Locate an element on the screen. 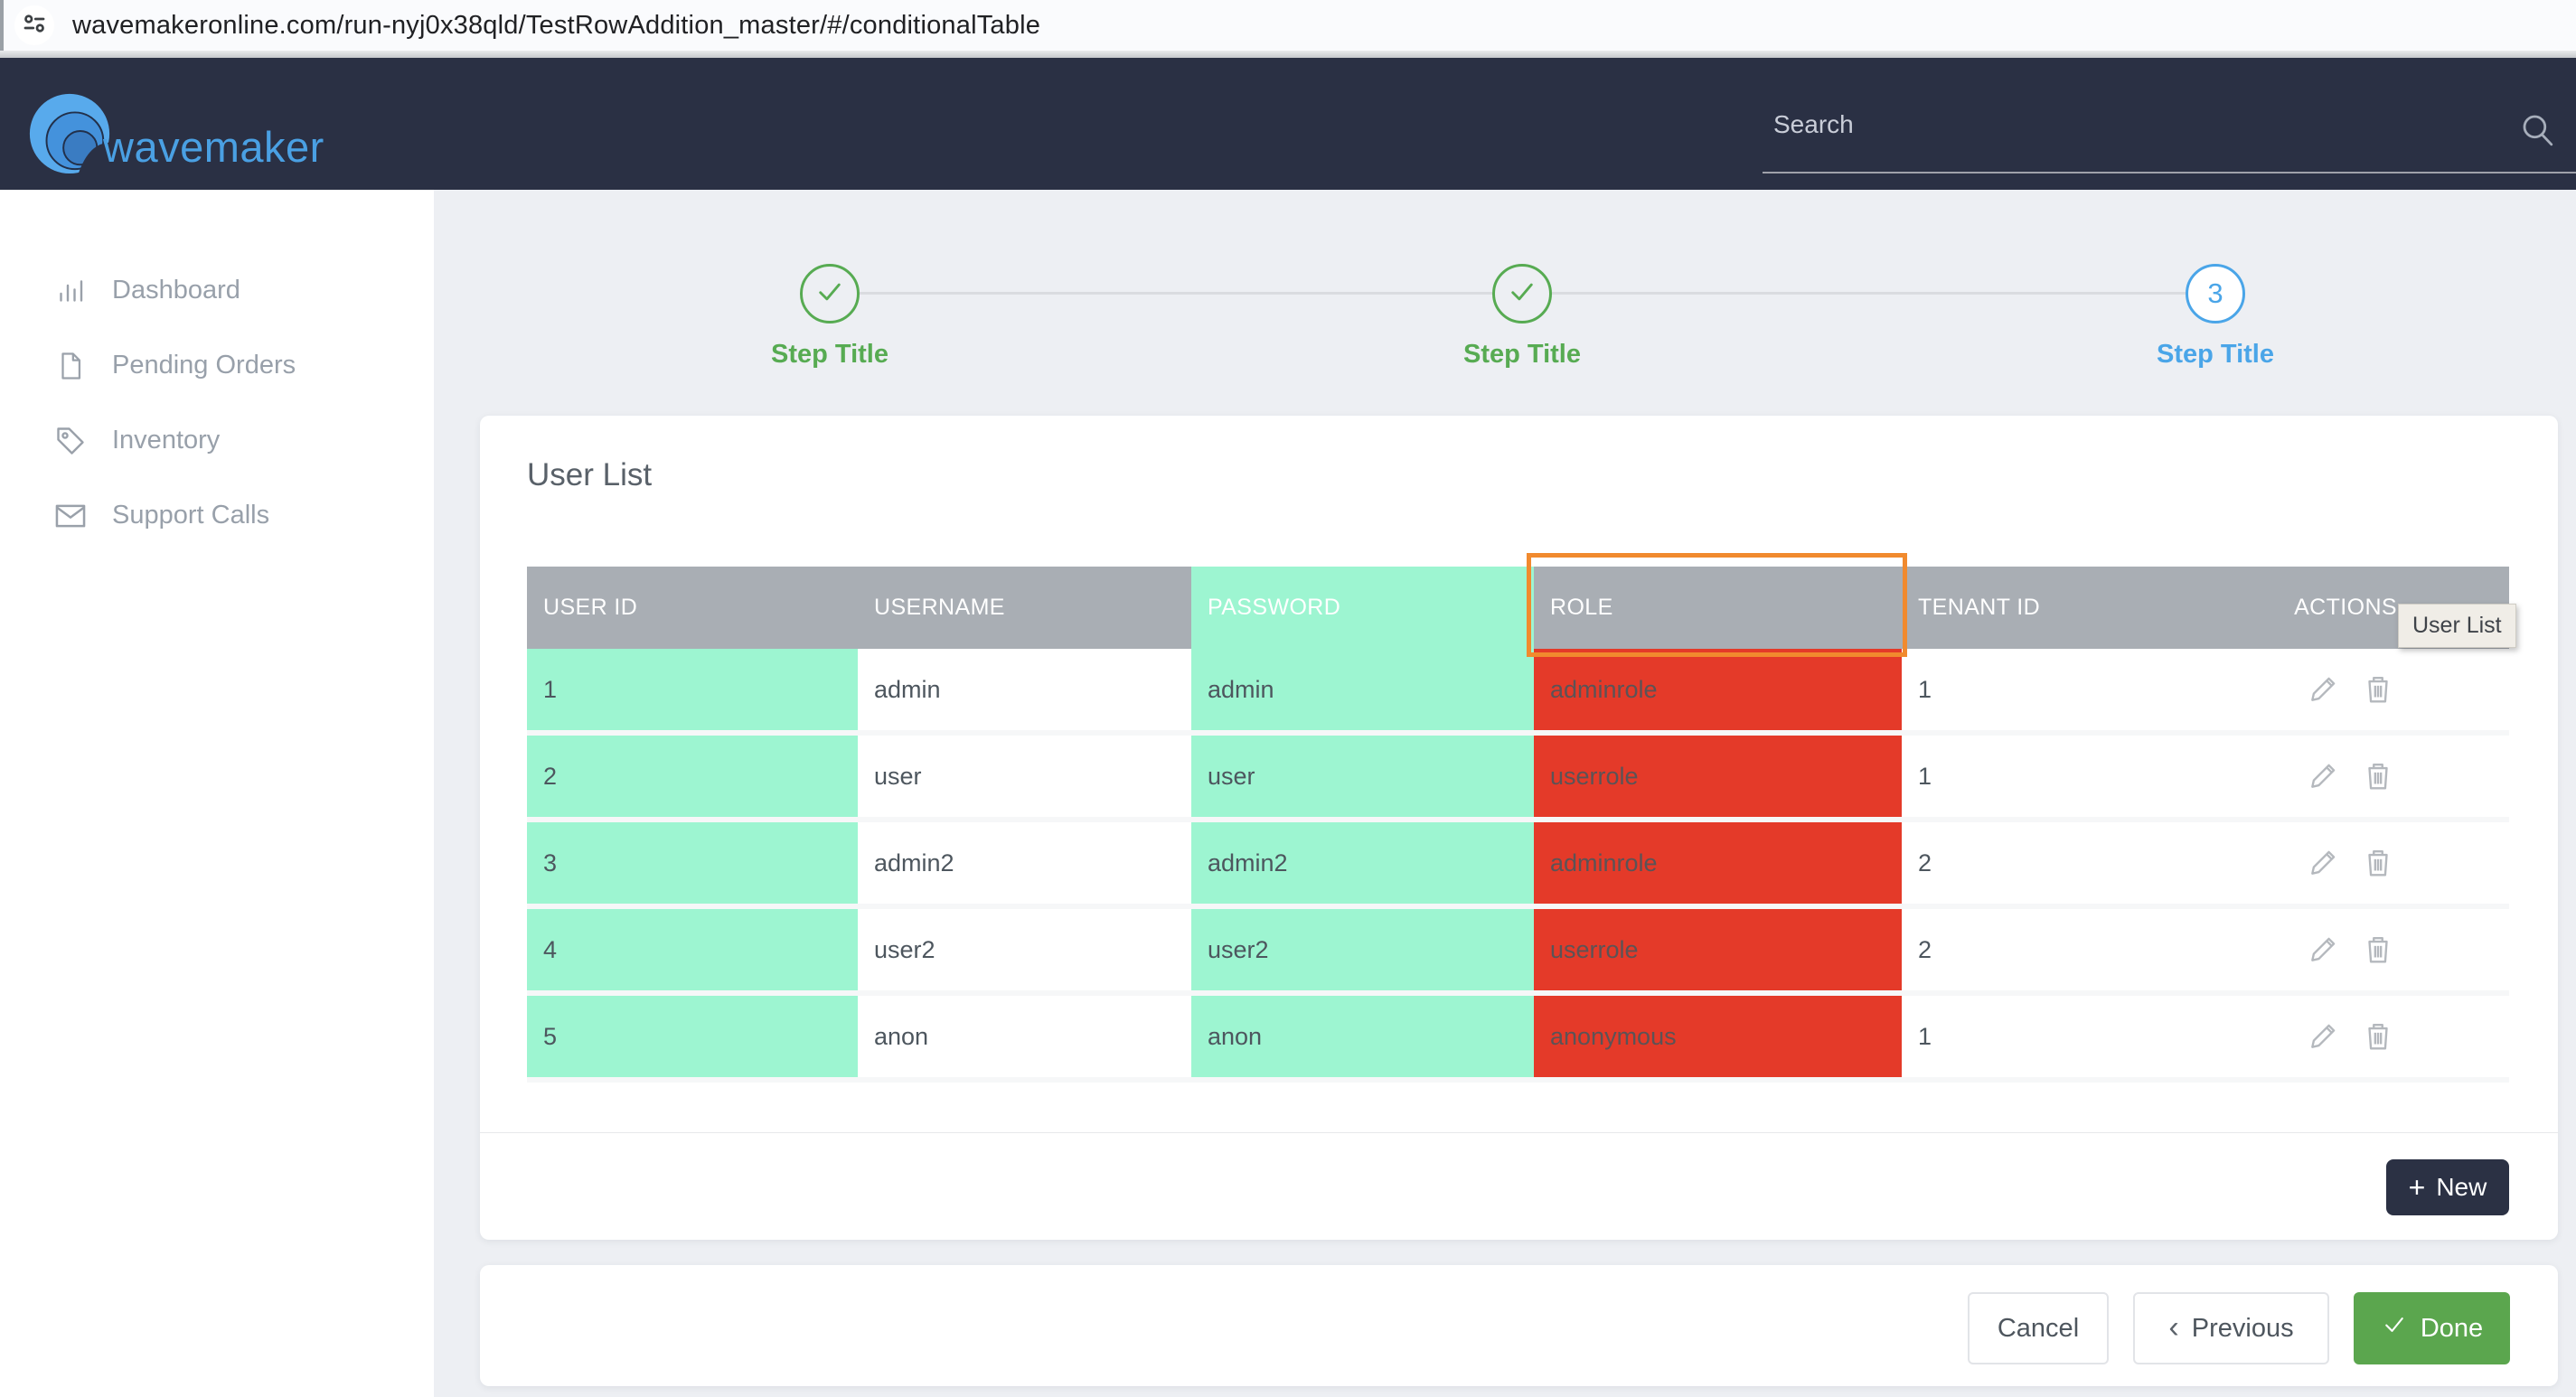 The image size is (2576, 1397). table-row: 5 anon anon anonymous 1 is located at coordinates (1518, 1039).